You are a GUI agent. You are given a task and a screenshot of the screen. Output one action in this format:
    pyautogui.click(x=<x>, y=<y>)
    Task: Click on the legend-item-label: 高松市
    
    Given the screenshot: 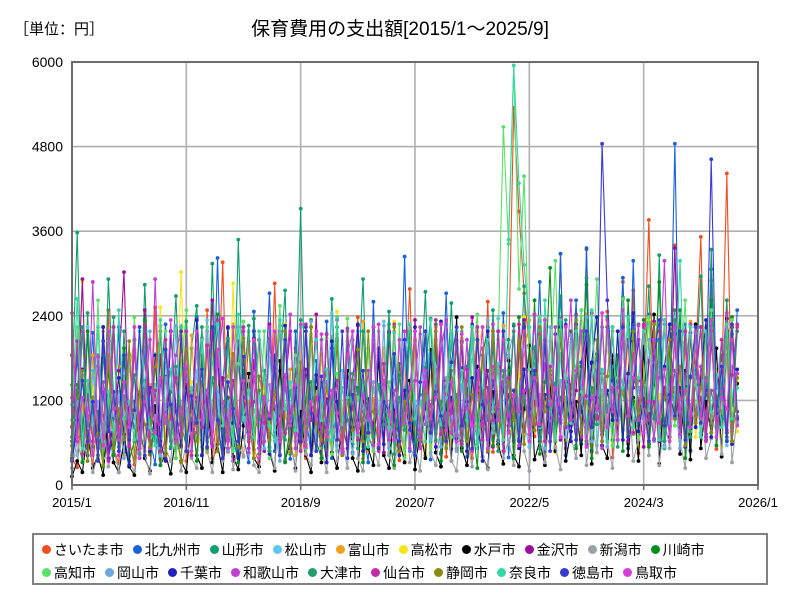 What is the action you would take?
    pyautogui.click(x=431, y=549)
    